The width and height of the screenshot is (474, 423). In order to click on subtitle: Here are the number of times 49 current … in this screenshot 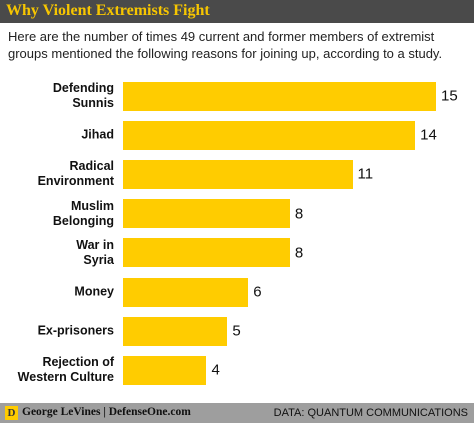, I will do `click(225, 45)`.